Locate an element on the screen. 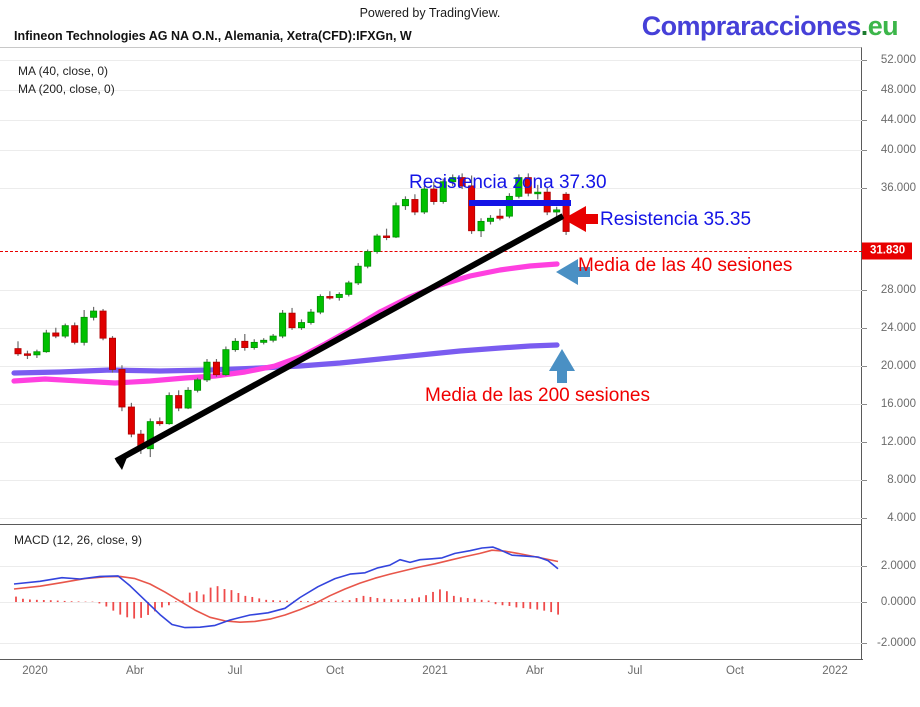  ma40-arrow-icon is located at coordinates (573, 272).